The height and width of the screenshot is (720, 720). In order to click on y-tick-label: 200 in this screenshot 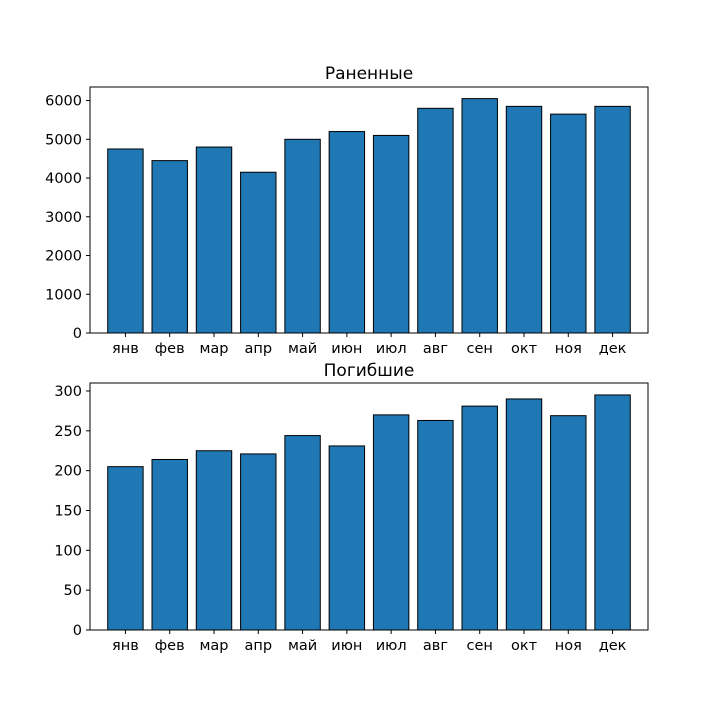, I will do `click(68, 472)`.